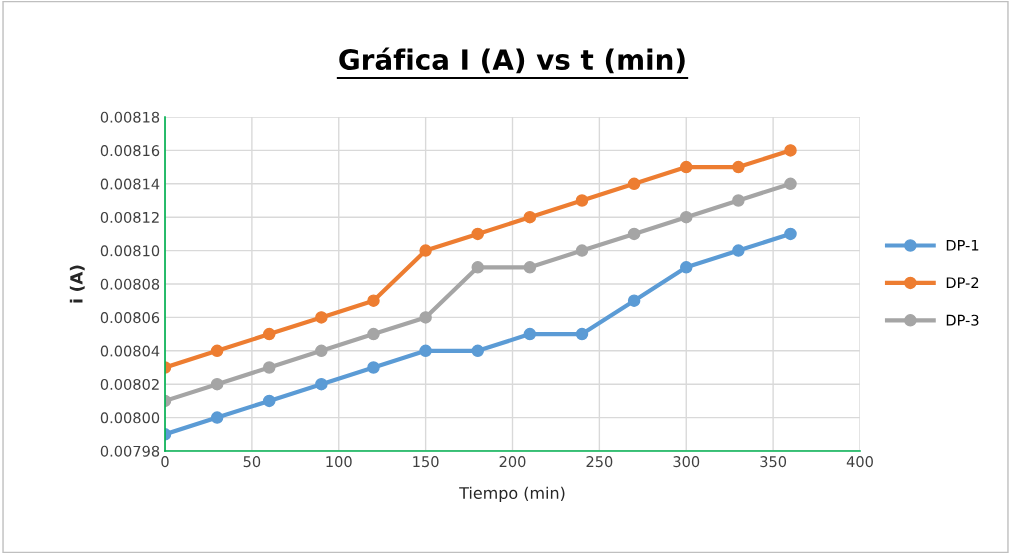  Describe the element at coordinates (962, 283) in the screenshot. I see `legend-label: DP-2` at that location.